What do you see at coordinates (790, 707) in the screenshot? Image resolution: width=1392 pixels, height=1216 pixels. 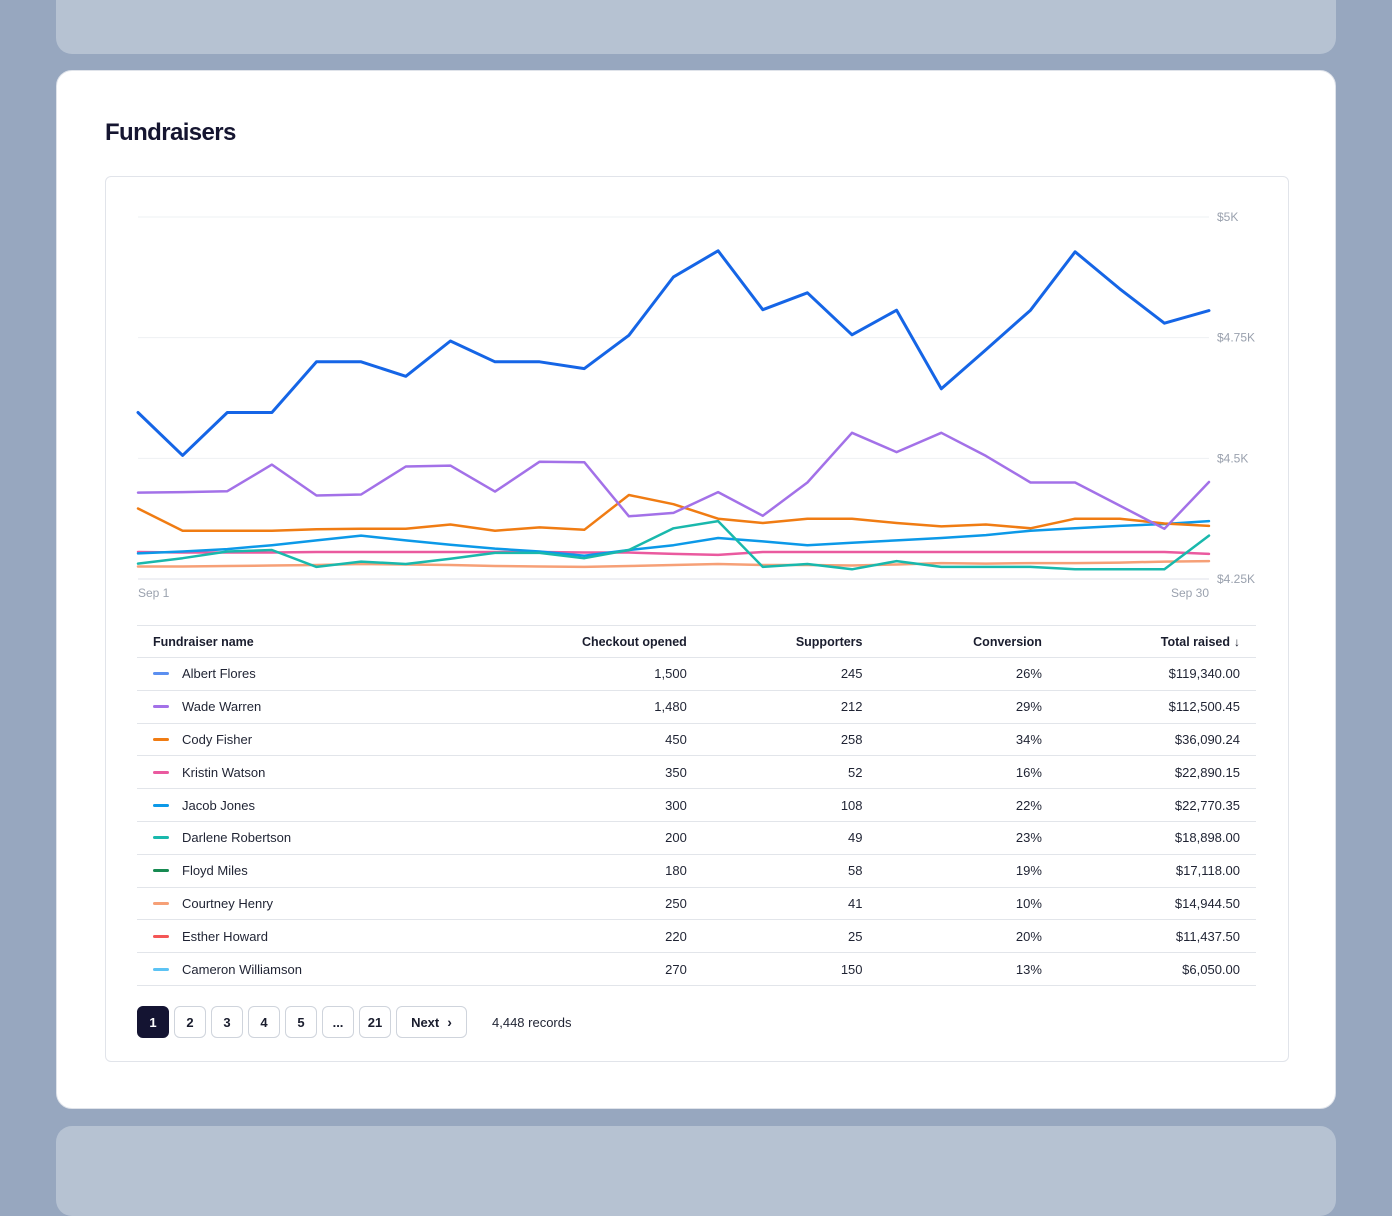 I see `cell-supporters: 212` at bounding box center [790, 707].